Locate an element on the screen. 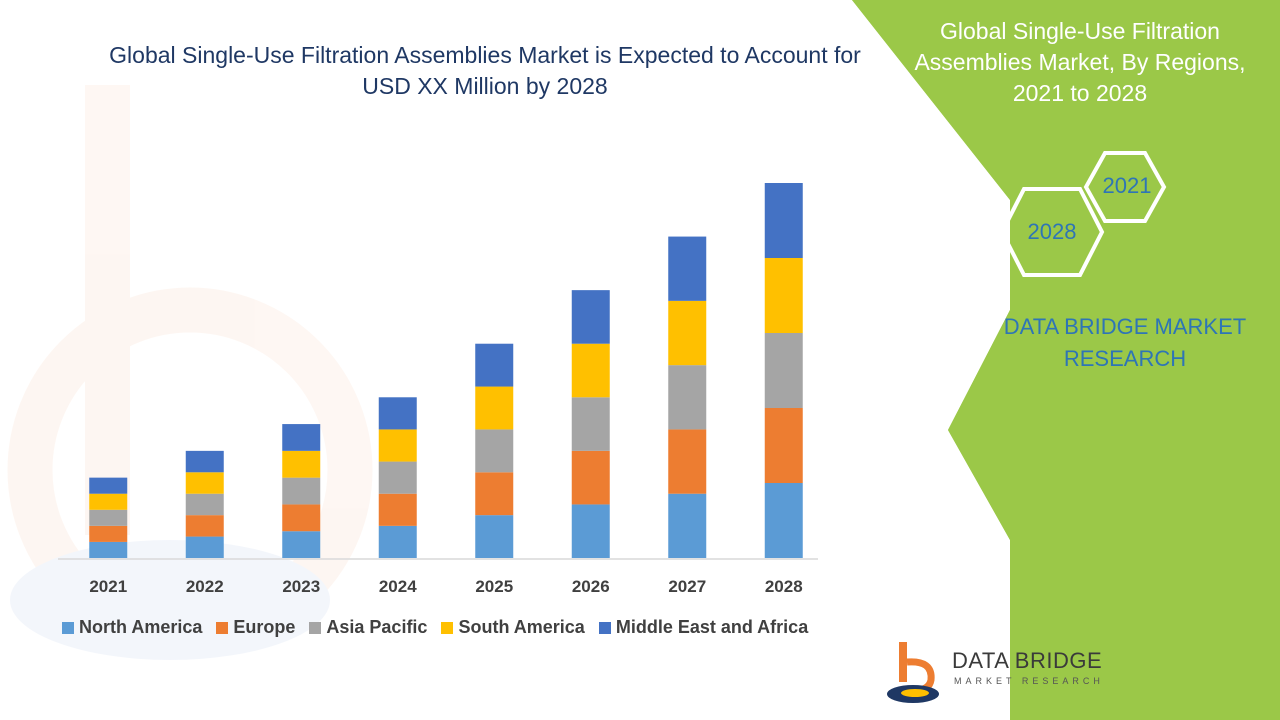  bar-2025-europe is located at coordinates (494, 494).